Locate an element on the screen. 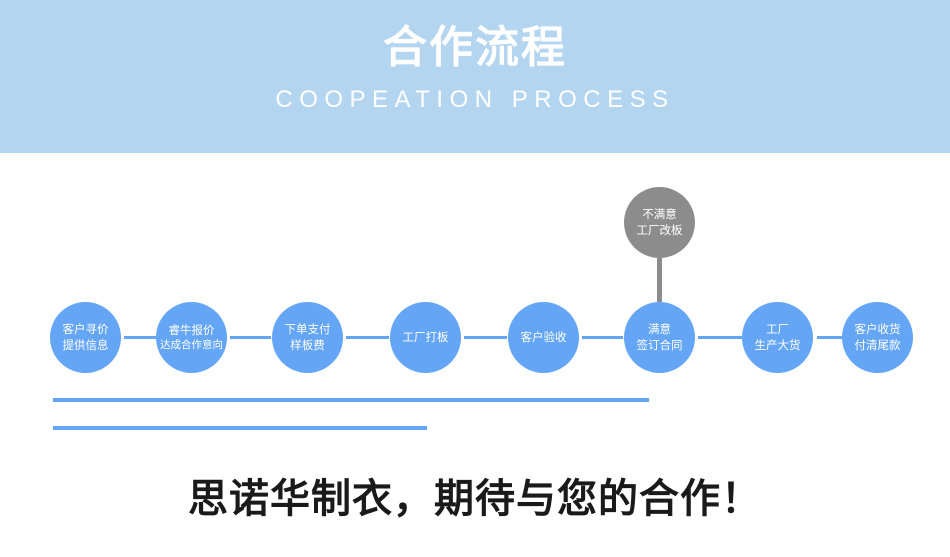 The image size is (950, 557). flow-node-step-1-line1: 客户寻价 is located at coordinates (85, 328).